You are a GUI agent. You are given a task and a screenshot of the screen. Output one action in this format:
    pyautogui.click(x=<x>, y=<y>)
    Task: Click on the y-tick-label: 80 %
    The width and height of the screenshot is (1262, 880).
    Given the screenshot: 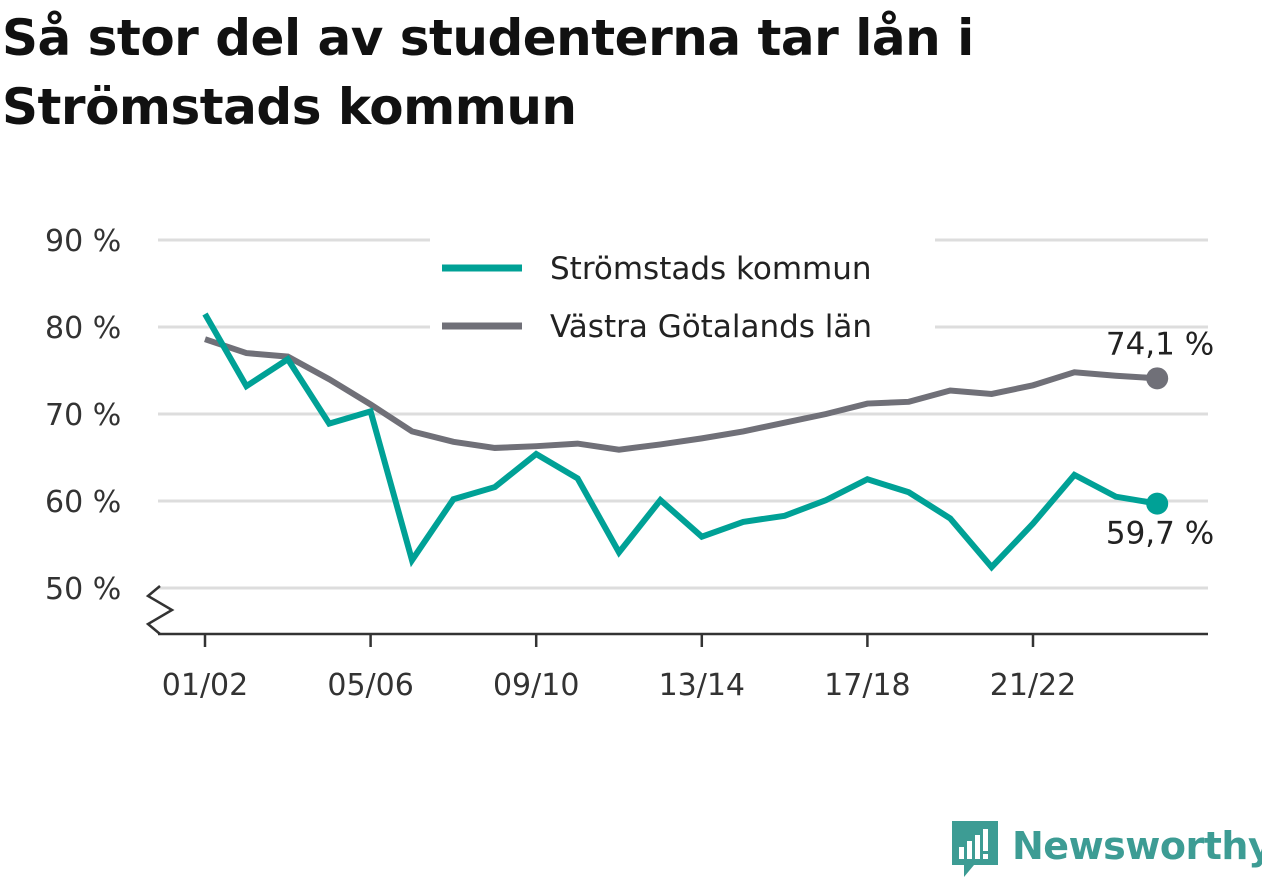 What is the action you would take?
    pyautogui.click(x=83, y=328)
    